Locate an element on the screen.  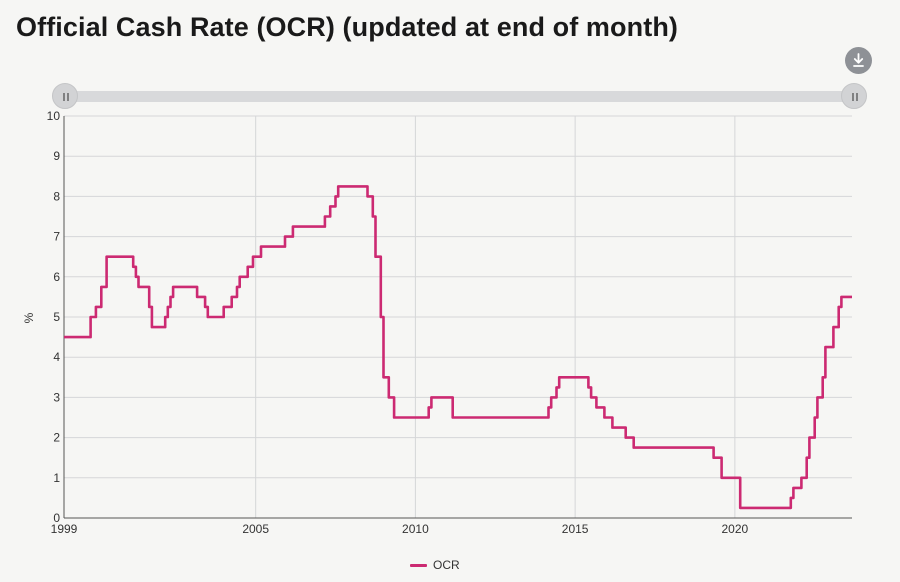
slider-handle-end is located at coordinates (854, 96).